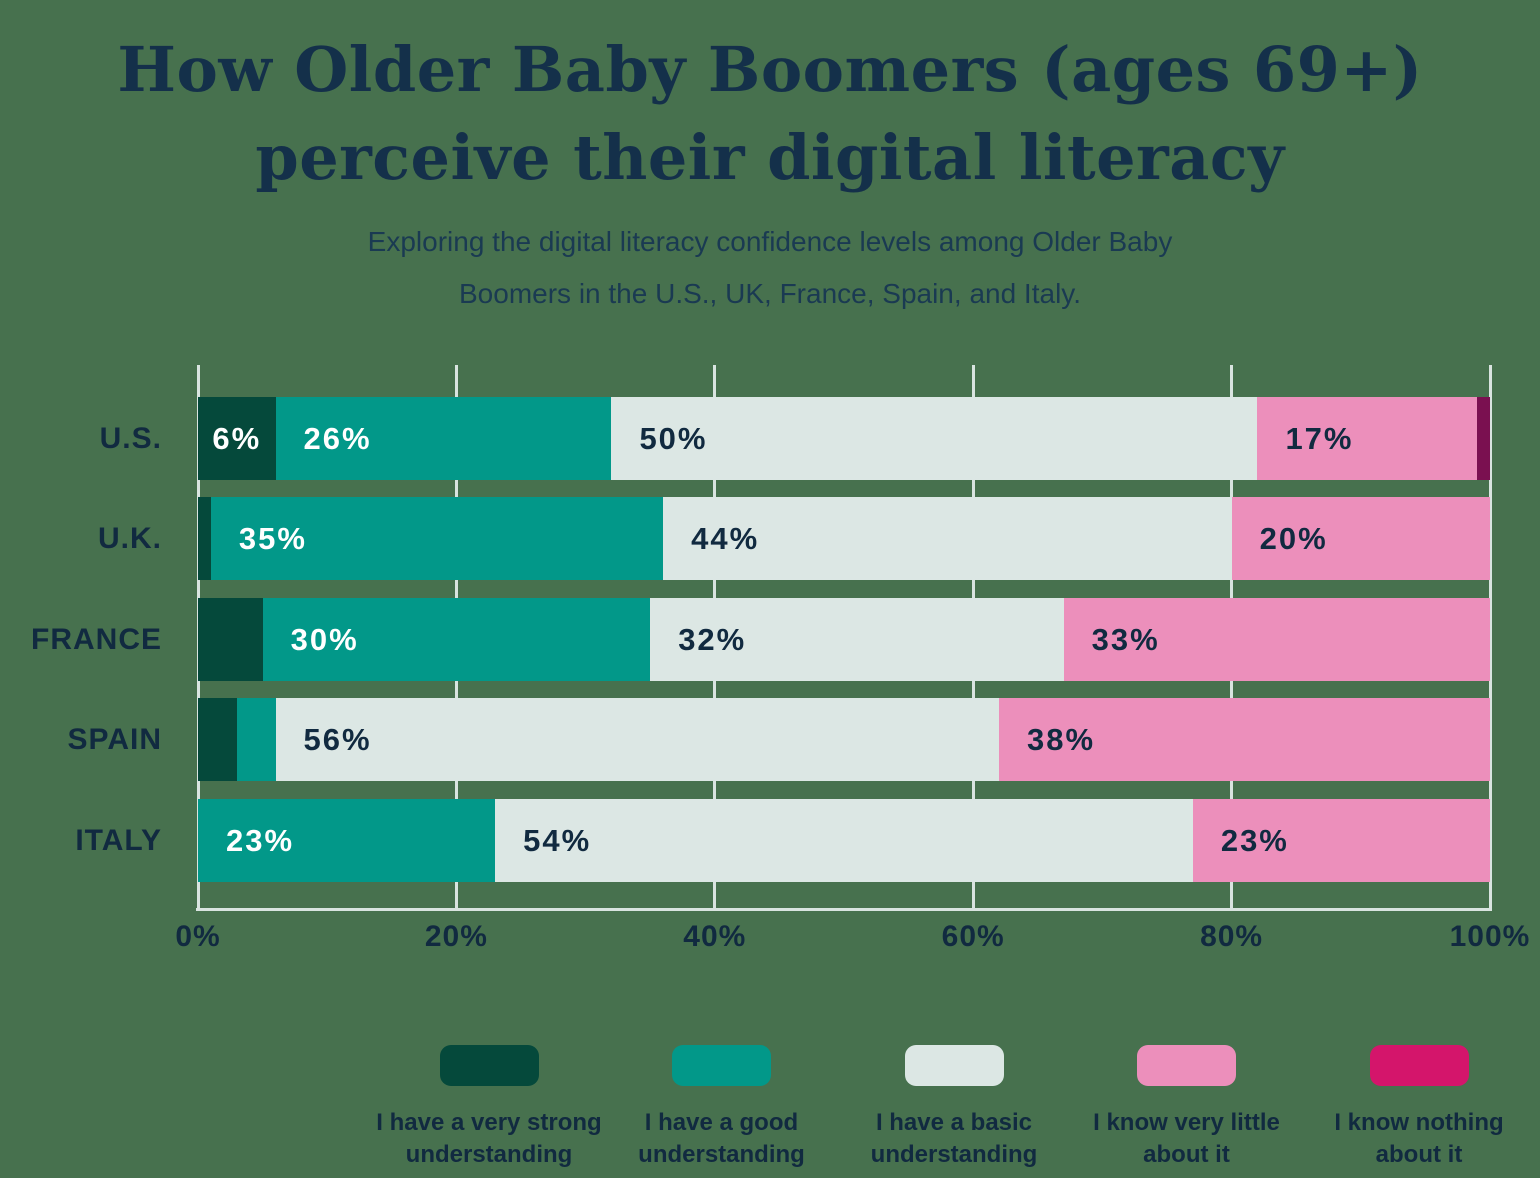  What do you see at coordinates (337, 438) in the screenshot?
I see `bar-value-label: 26%` at bounding box center [337, 438].